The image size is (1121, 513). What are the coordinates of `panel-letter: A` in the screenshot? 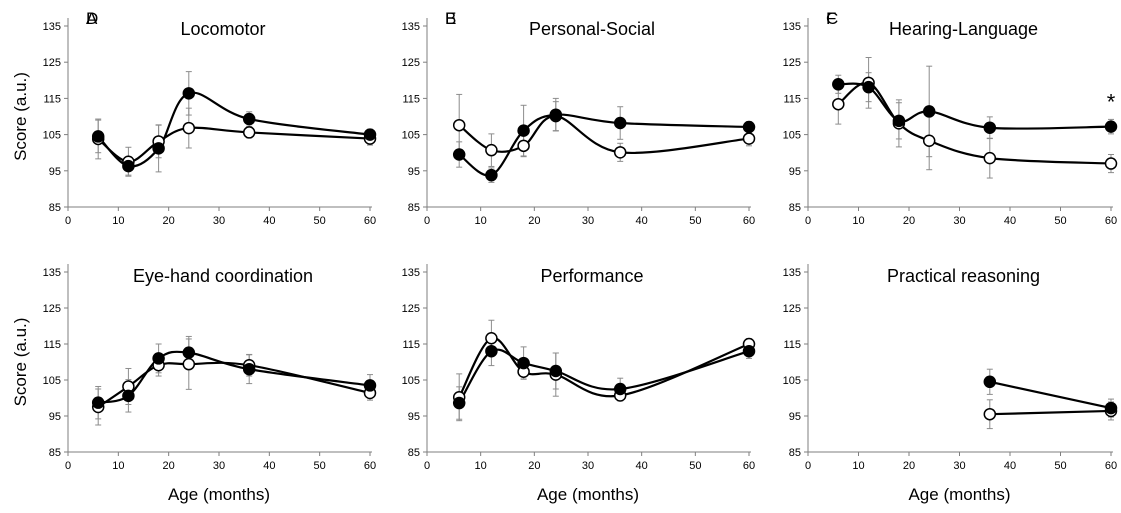 It's located at (92, 18).